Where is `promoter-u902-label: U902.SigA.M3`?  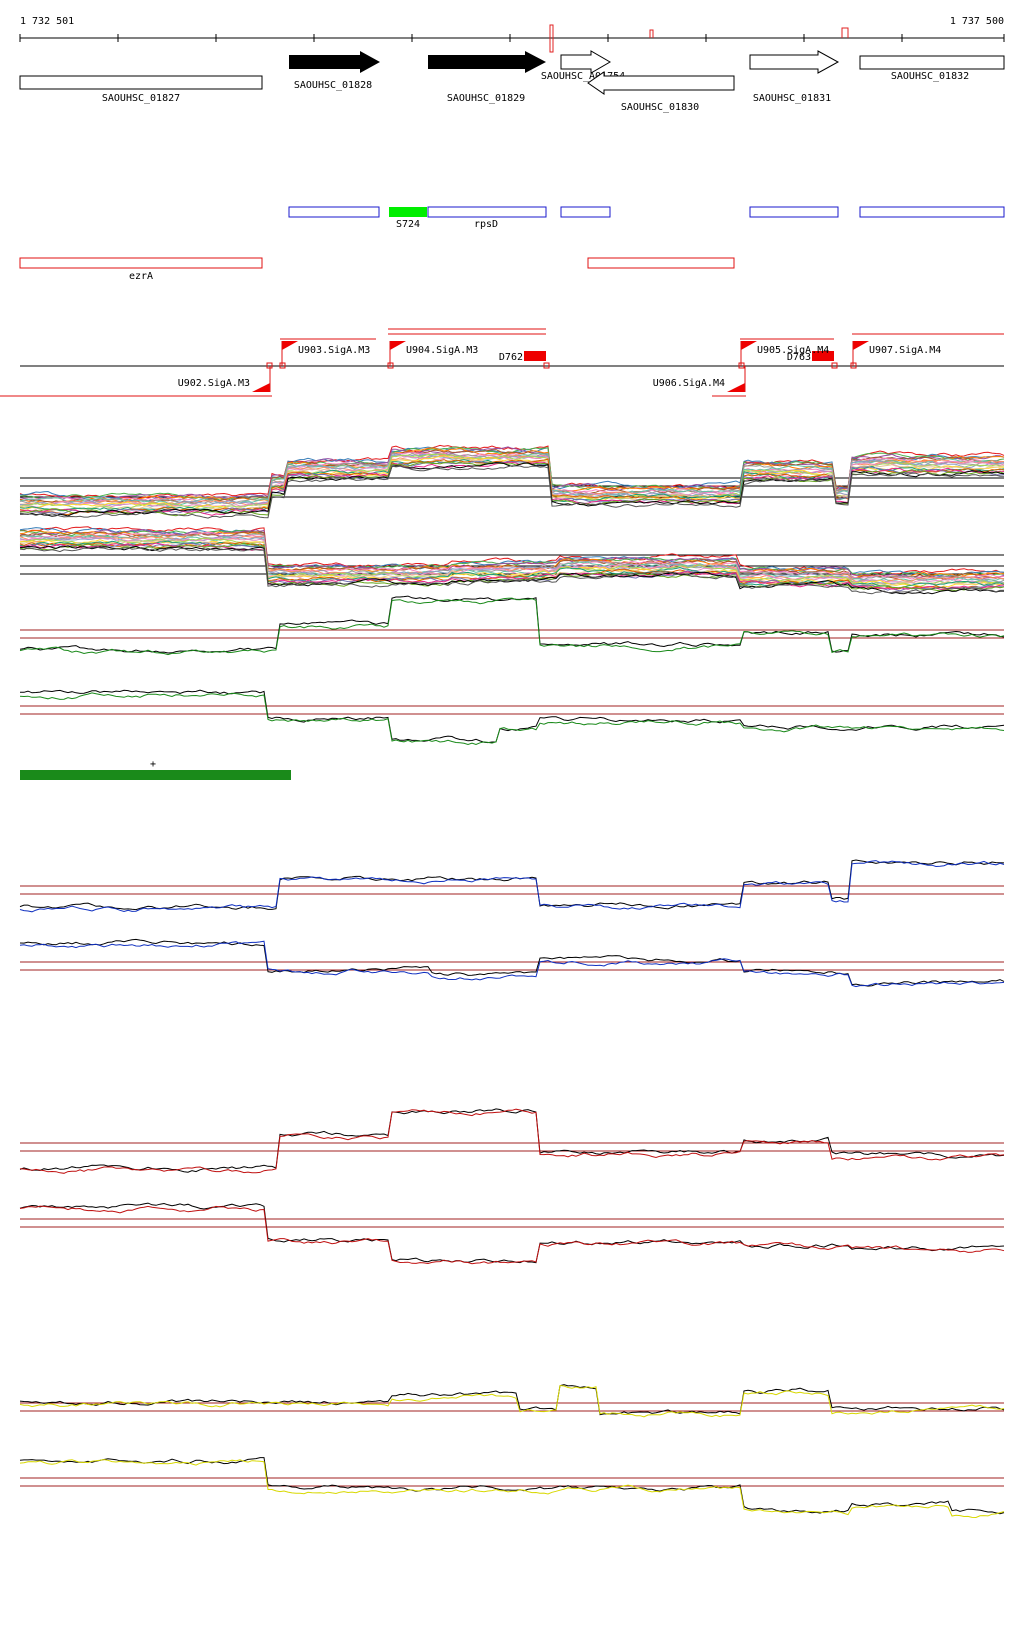
promoter-u902-label: U902.SigA.M3 is located at coordinates (214, 383).